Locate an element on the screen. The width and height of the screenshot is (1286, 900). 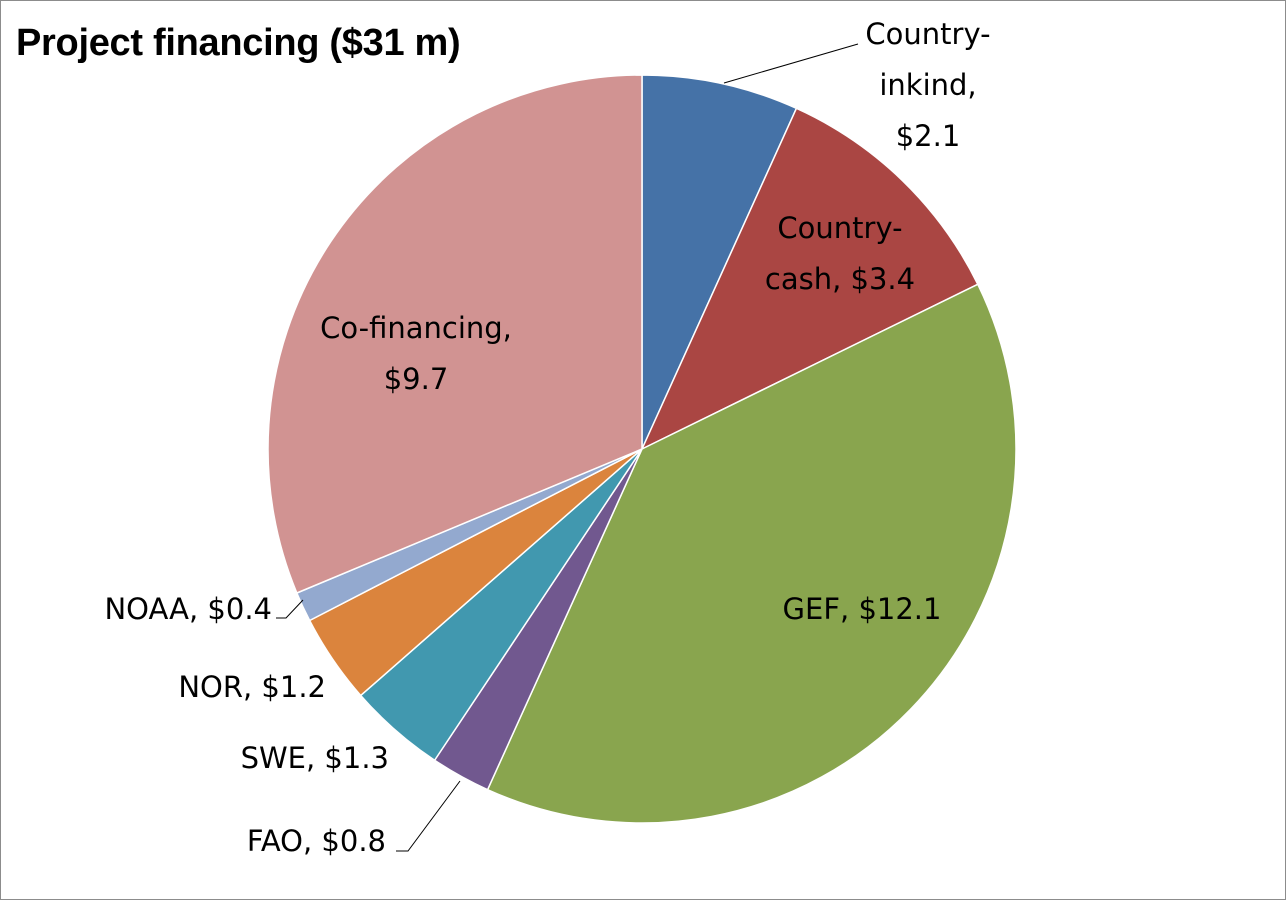
leader-line-noaa is located at coordinates (290, 609).